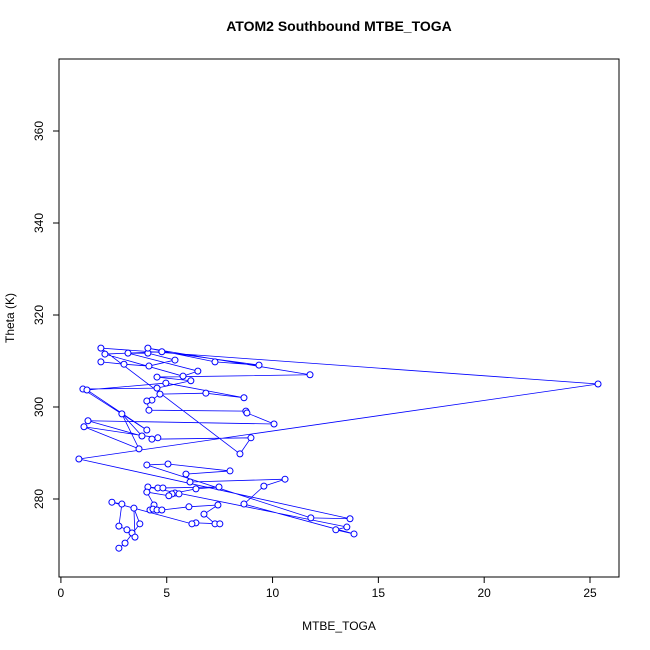 The width and height of the screenshot is (650, 650). What do you see at coordinates (39, 223) in the screenshot?
I see `y-tick-label: 340` at bounding box center [39, 223].